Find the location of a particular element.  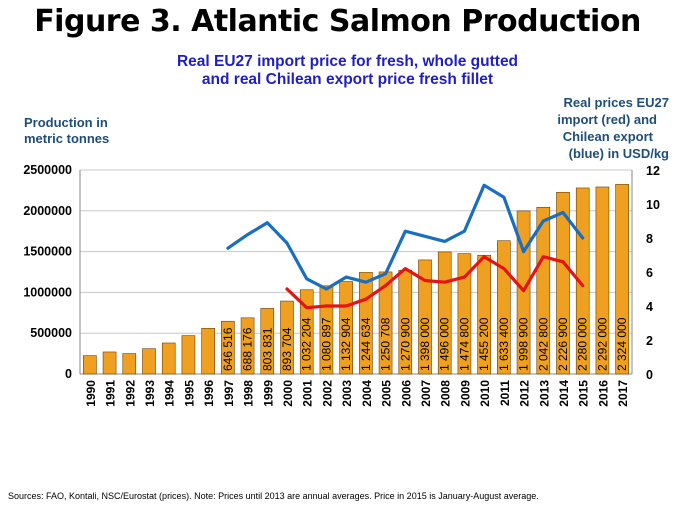

x-axis-tick-label: 1994 is located at coordinates (170, 393).